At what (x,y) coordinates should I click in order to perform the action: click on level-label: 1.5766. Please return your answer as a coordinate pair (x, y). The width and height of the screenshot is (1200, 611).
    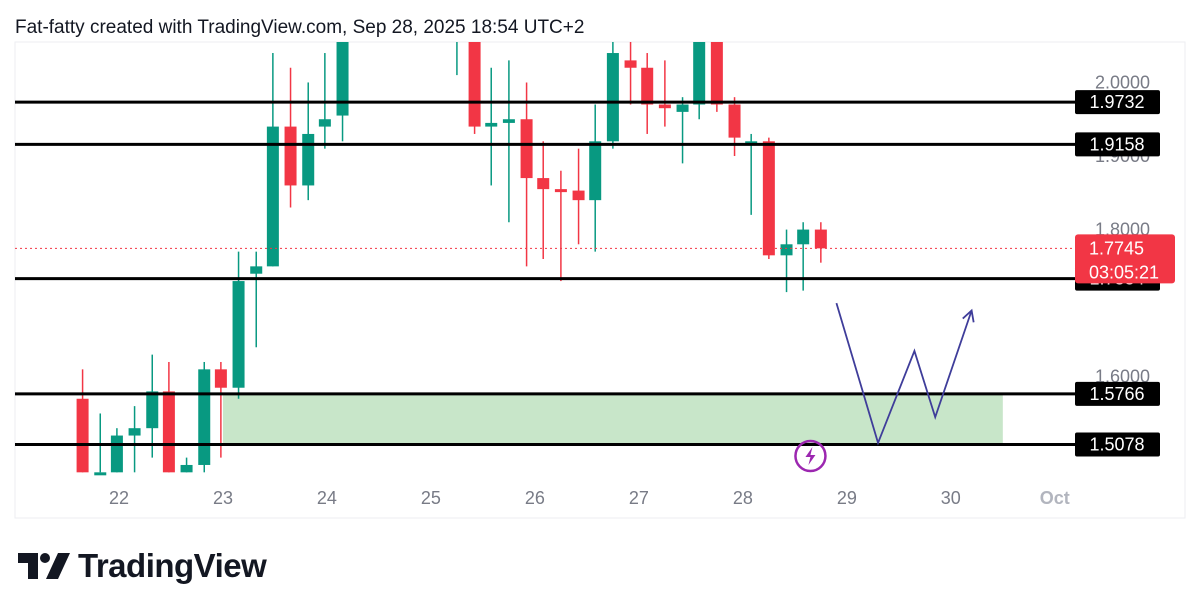
    Looking at the image, I should click on (1116, 394).